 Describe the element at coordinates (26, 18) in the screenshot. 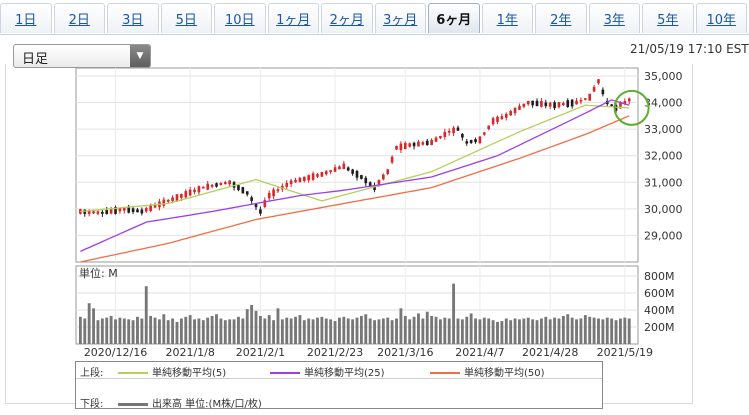

I see `tab-0: 1日` at that location.